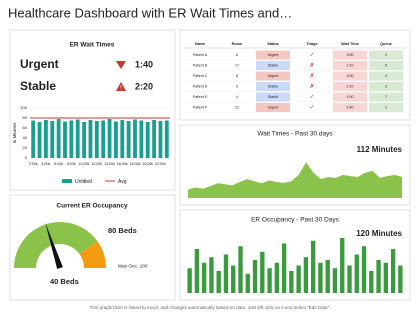  I want to click on y-tick-label: 0, so click(26, 157).